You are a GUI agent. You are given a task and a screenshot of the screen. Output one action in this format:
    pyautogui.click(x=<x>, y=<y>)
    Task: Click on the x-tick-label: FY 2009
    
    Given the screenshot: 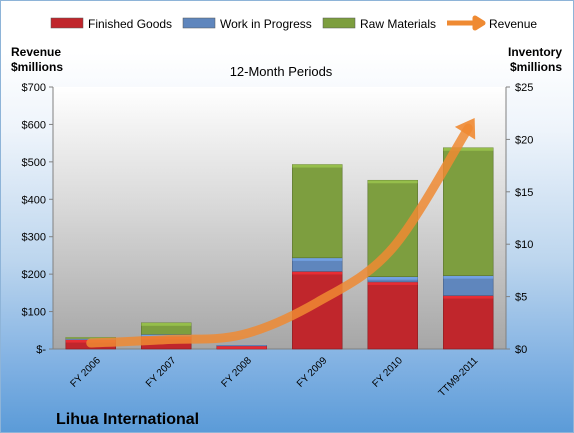 What is the action you would take?
    pyautogui.click(x=312, y=372)
    